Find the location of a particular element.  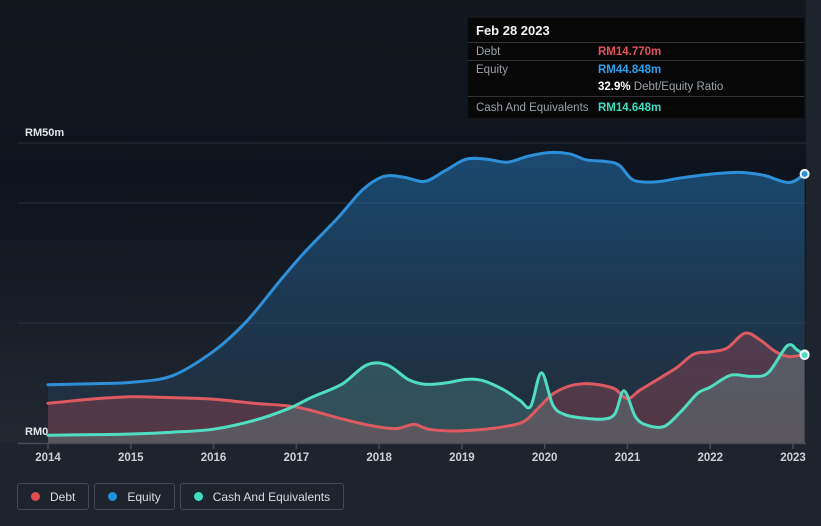

y-axis-label-top: RM50m is located at coordinates (44, 133).